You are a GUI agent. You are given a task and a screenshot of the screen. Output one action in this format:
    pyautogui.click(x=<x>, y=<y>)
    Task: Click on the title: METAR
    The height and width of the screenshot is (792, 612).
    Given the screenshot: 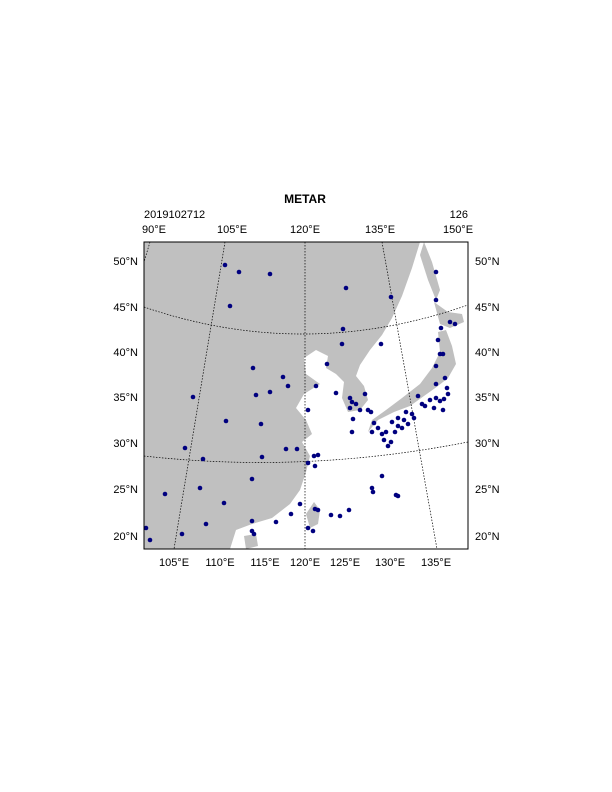 What is the action you would take?
    pyautogui.click(x=305, y=199)
    